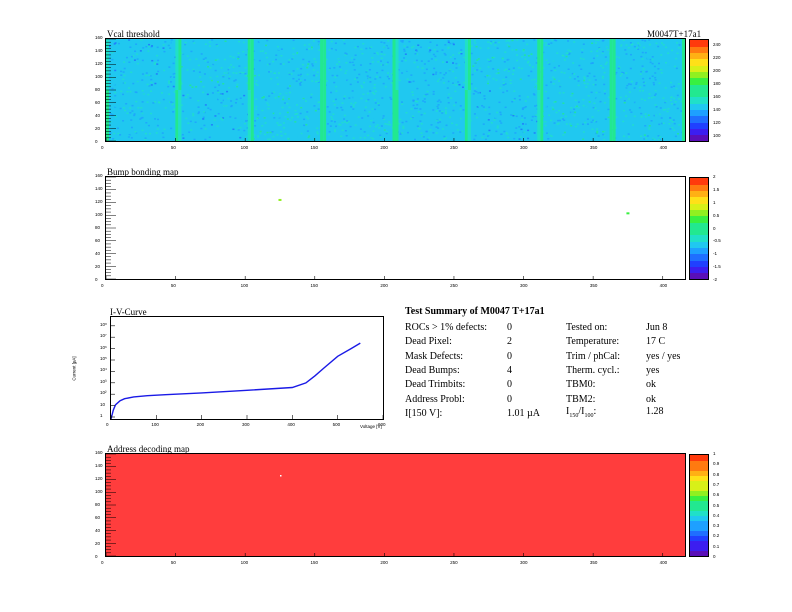 The width and height of the screenshot is (792, 612). I want to click on y-tick-label: 10, so click(103, 404).